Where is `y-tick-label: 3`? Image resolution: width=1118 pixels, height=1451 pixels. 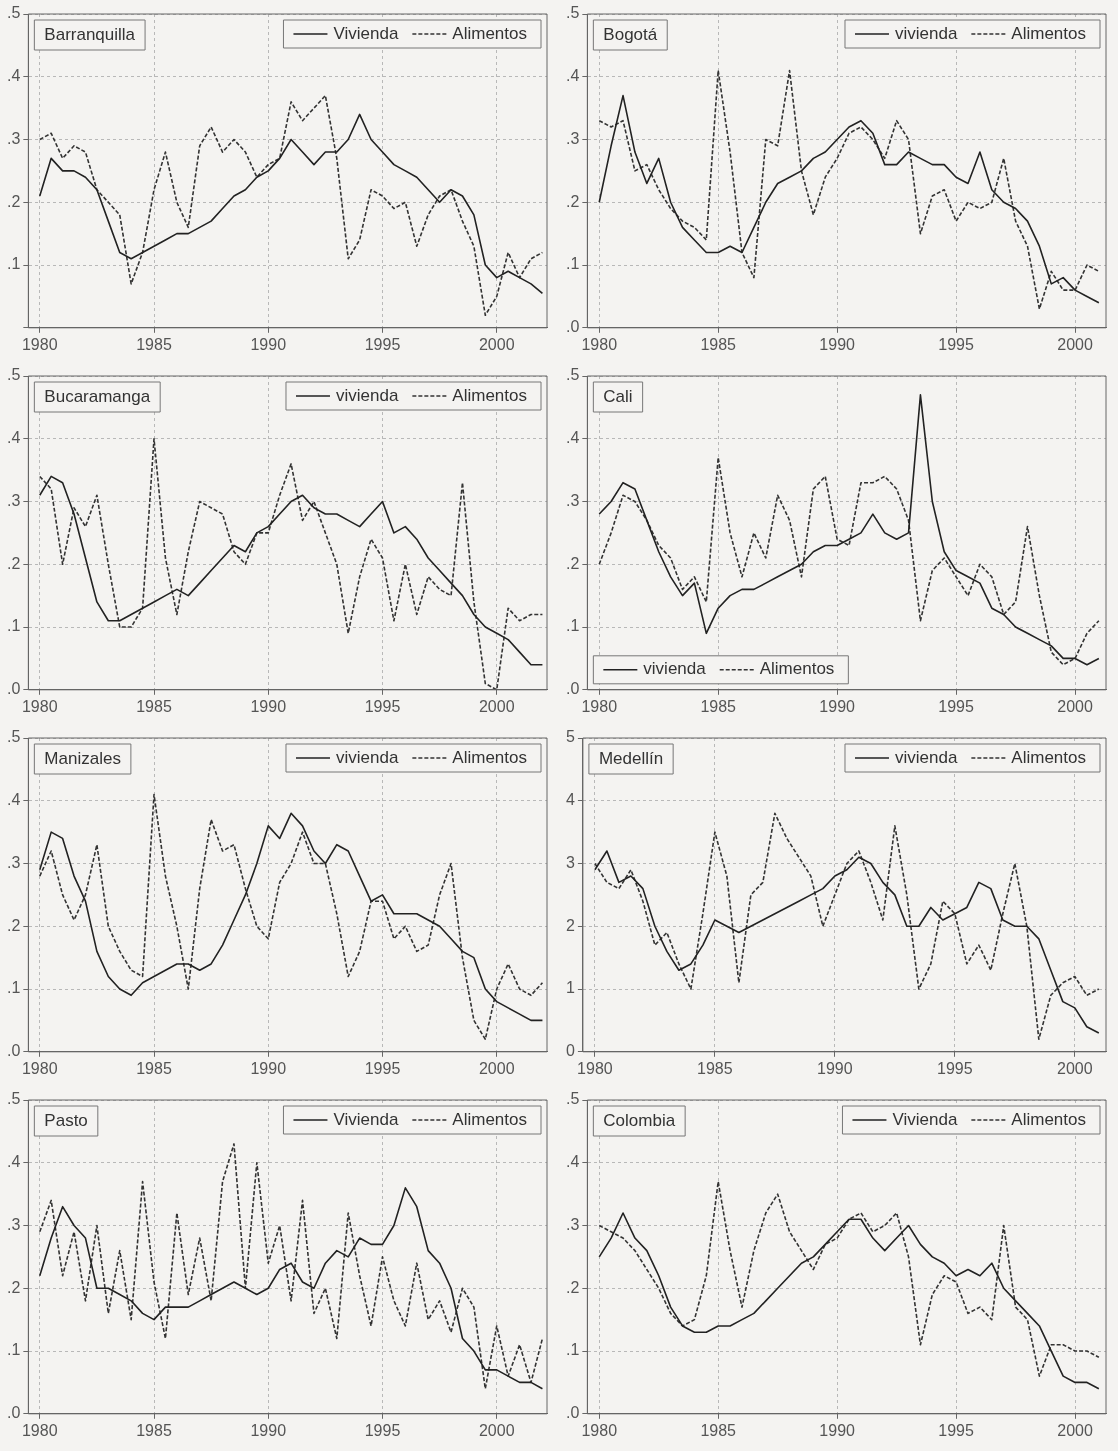 y-tick-label: 3 is located at coordinates (570, 862).